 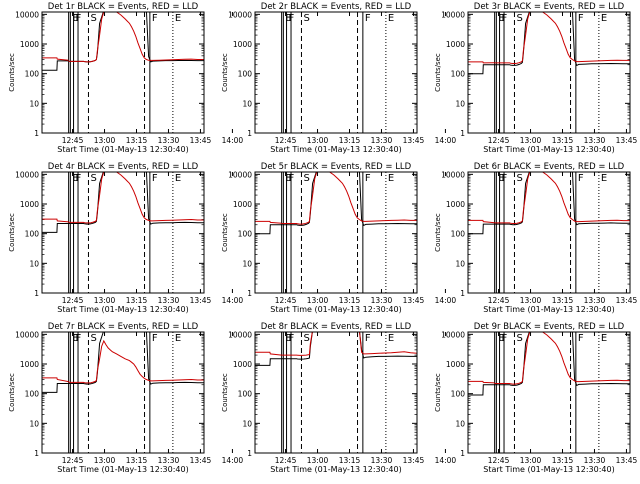 I want to click on chart-title: Det 7r BLACK = Events, RED = LLD, so click(x=123, y=327).